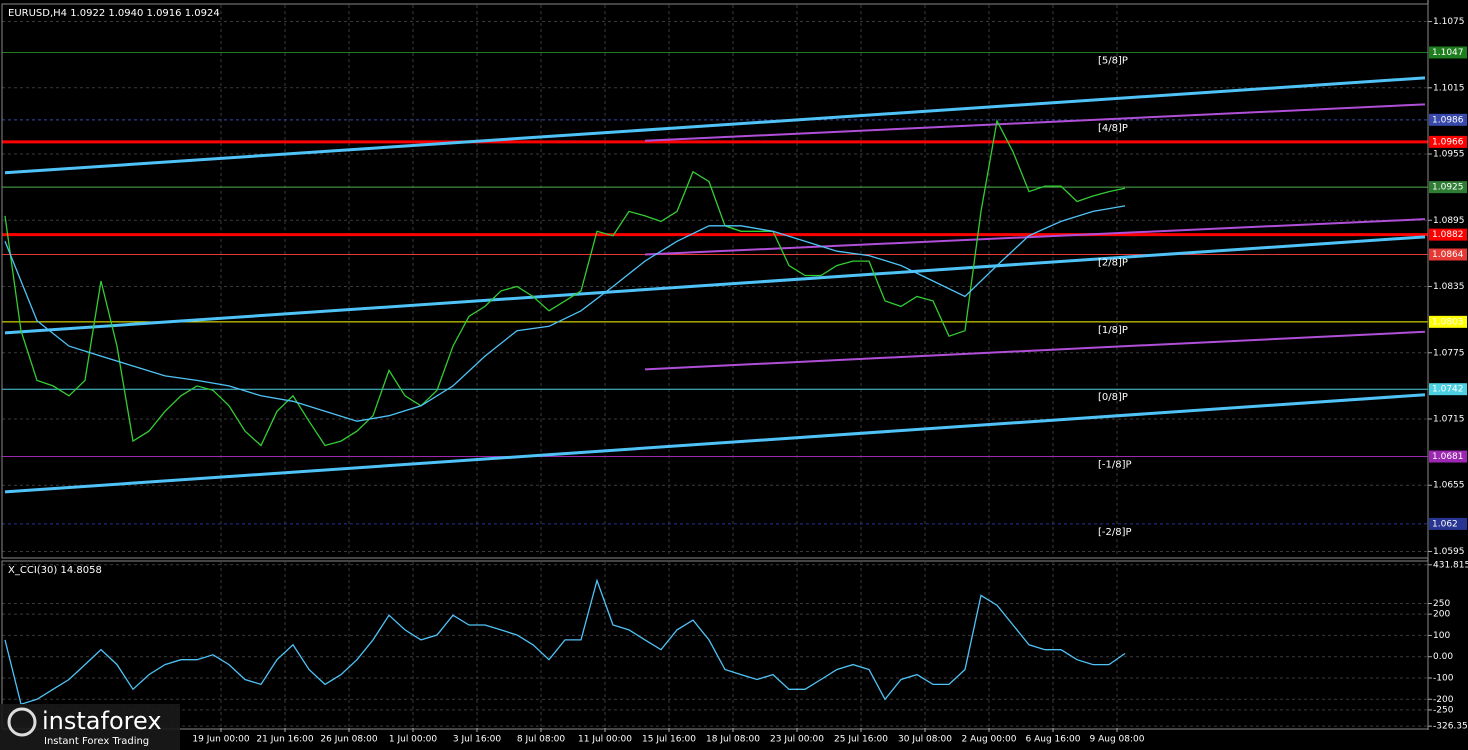 The image size is (1468, 750). What do you see at coordinates (1113, 330) in the screenshot?
I see `level-label: [1/8]P` at bounding box center [1113, 330].